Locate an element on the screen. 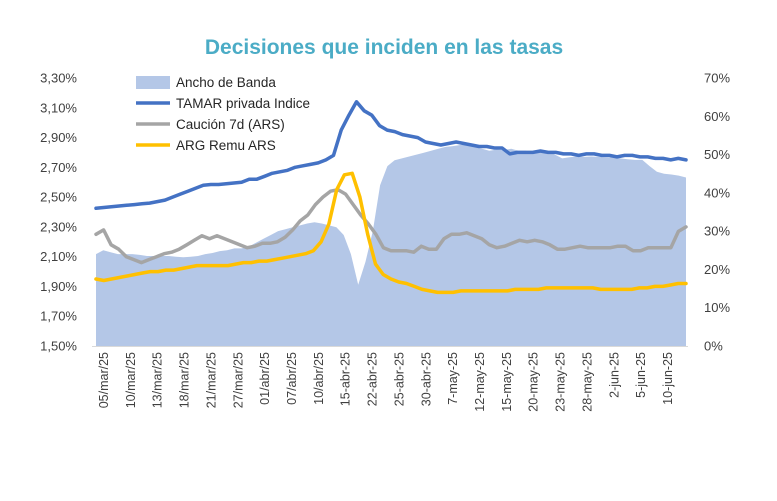 This screenshot has width=777, height=501. left-tick-label: 1,50% is located at coordinates (58, 346).